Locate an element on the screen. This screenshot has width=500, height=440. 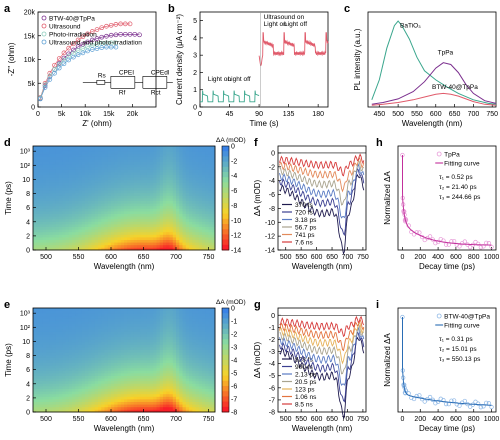
panel-g-legend-label: 1.06 ns is located at coordinates (306, 397).